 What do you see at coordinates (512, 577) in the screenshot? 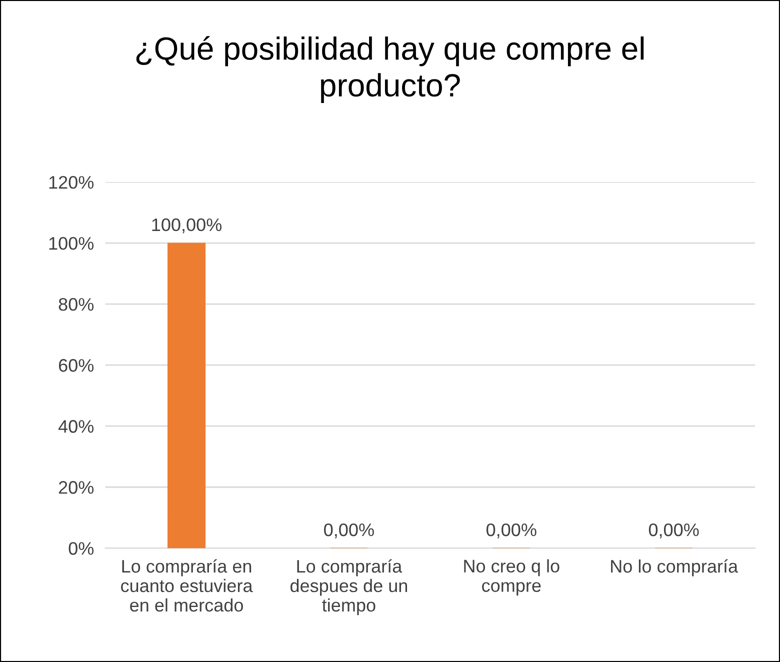
I see `x-tick-label: No creo q lo compre` at bounding box center [512, 577].